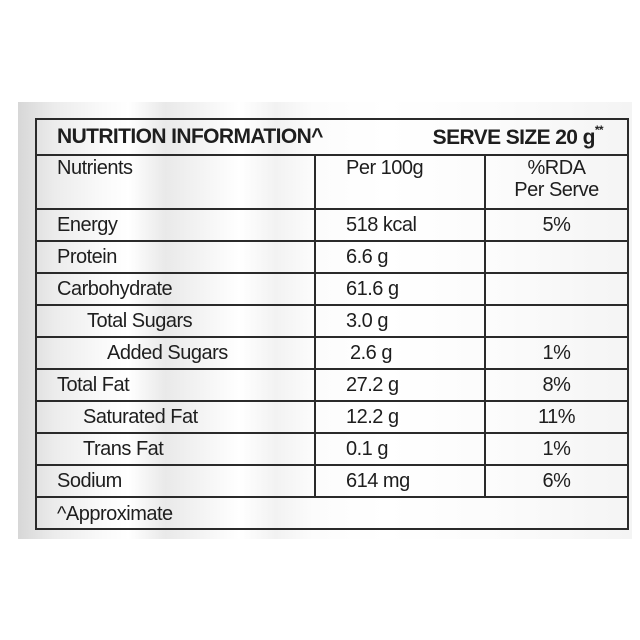 This screenshot has width=640, height=640. I want to click on table-row: Protein 6.6 g, so click(332, 257).